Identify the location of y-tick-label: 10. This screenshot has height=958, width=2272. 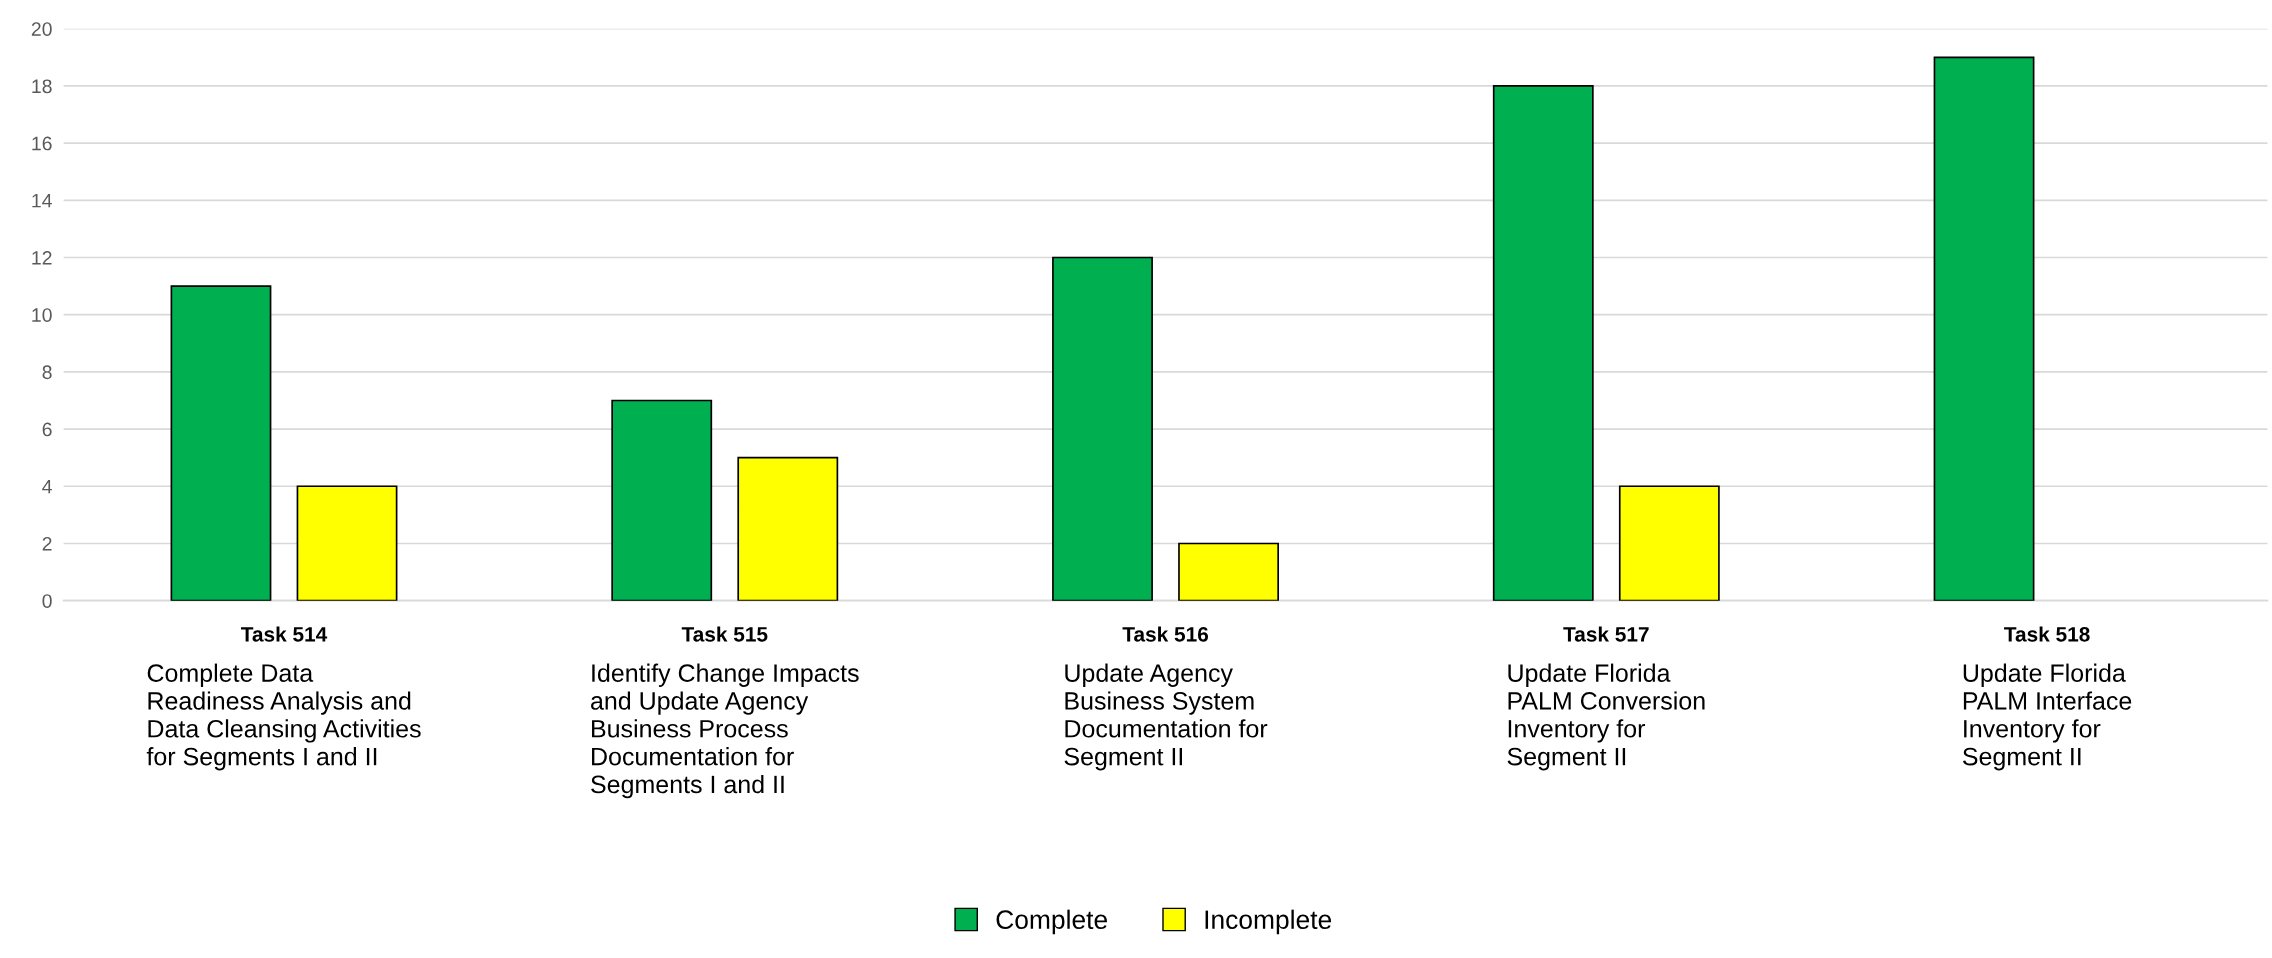
(42, 315).